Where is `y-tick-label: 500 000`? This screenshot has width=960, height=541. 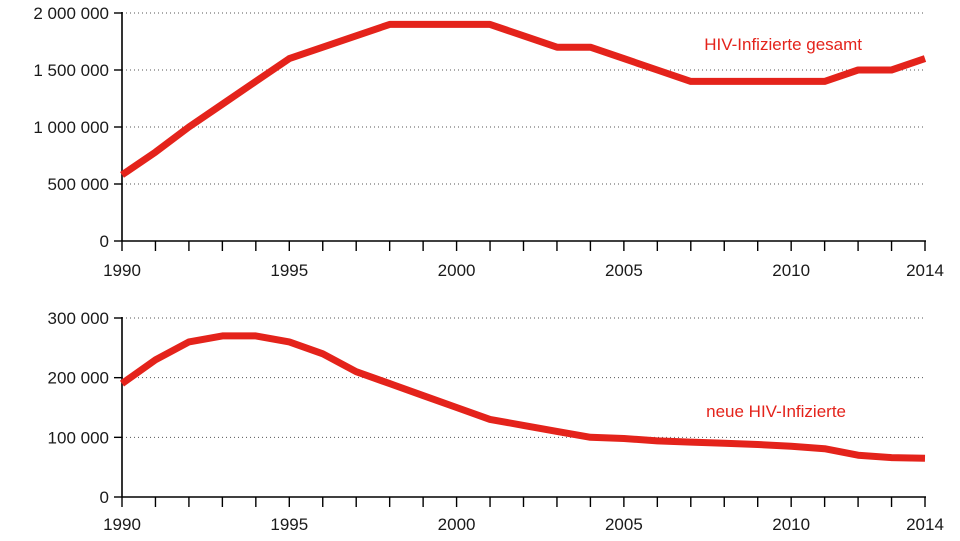
y-tick-label: 500 000 is located at coordinates (78, 184).